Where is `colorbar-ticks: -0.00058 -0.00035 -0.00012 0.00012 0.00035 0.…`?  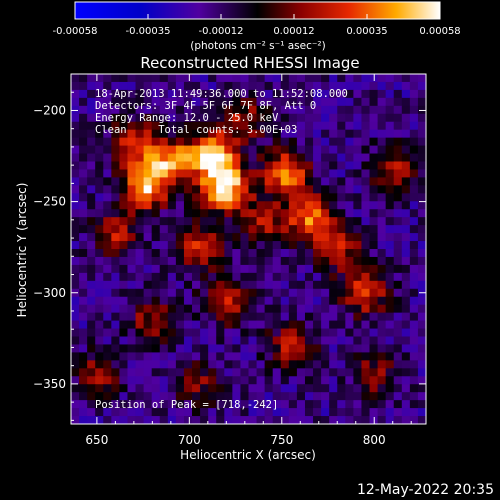 colorbar-ticks: -0.00058 -0.00035 -0.00012 0.00012 0.00035 0.… is located at coordinates (257, 25).